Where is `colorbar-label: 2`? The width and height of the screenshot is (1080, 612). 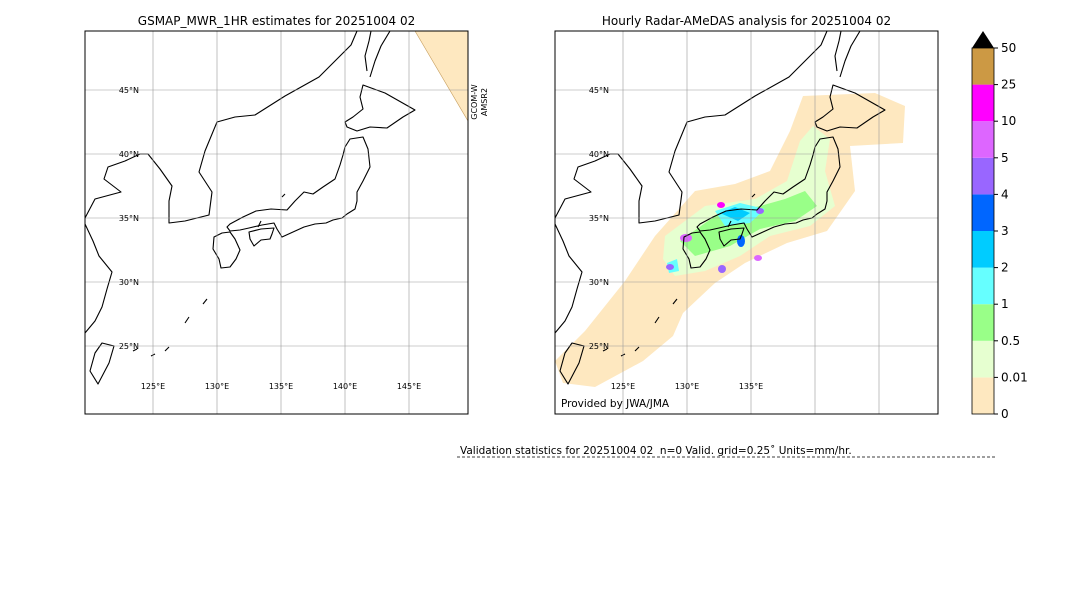
colorbar-label: 2 is located at coordinates (1005, 268).